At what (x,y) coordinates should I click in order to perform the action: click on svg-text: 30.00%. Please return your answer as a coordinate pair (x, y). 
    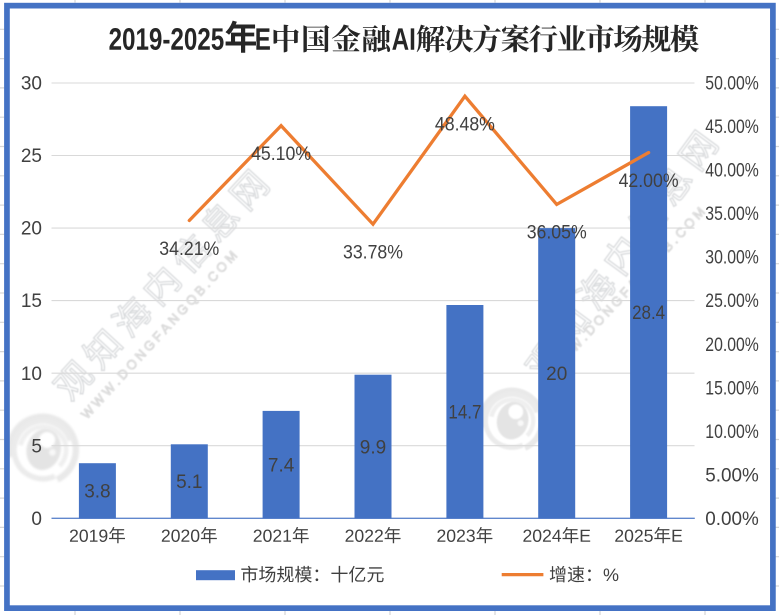
    Looking at the image, I should click on (732, 258).